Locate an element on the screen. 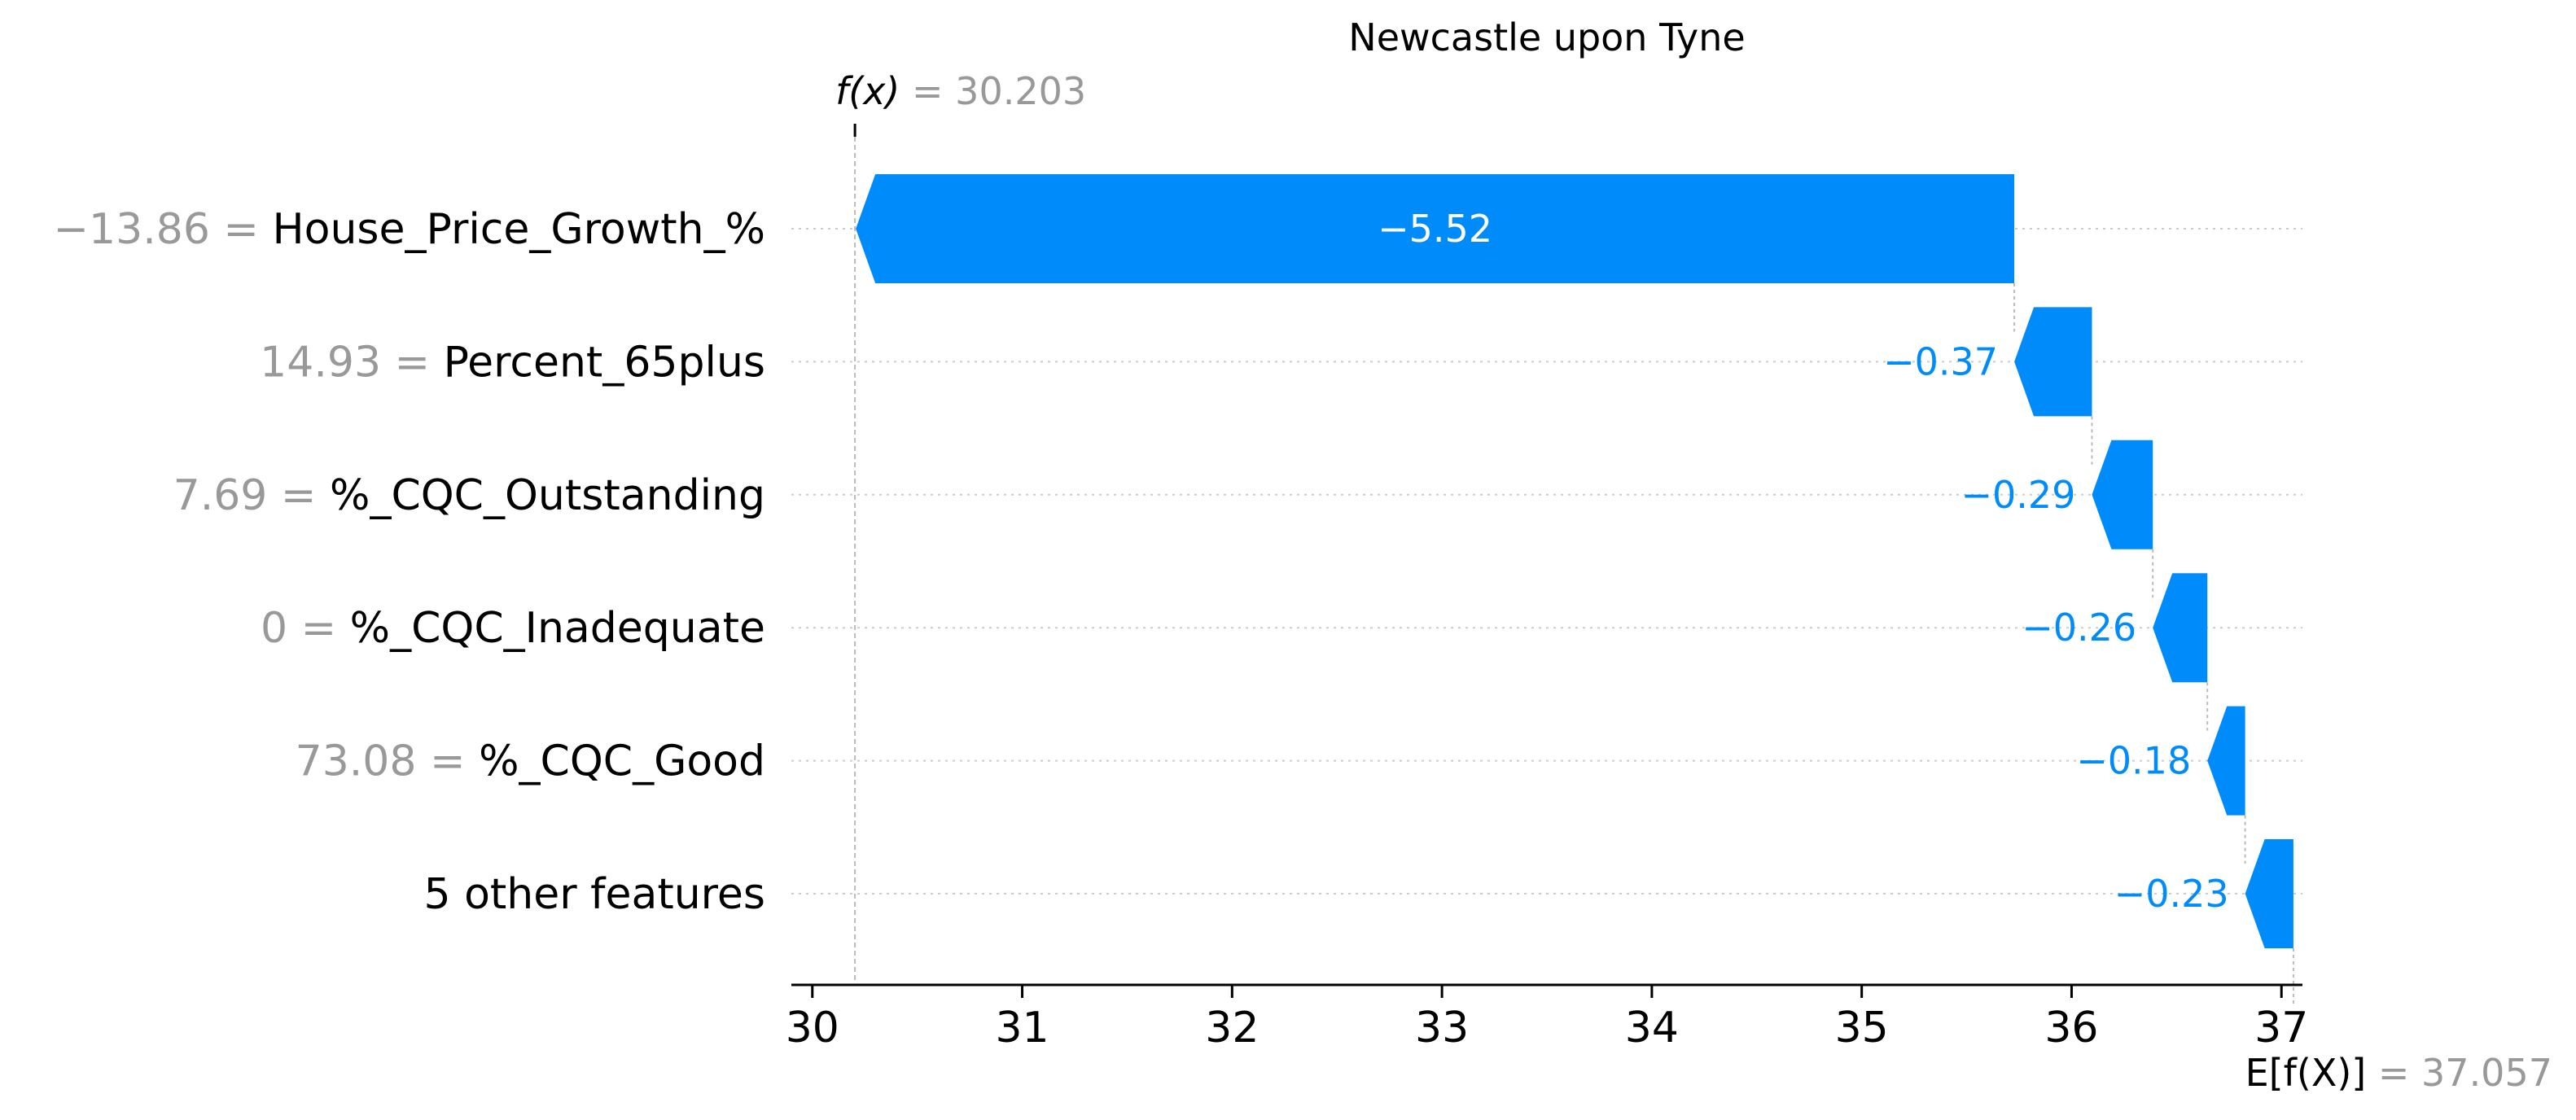 The height and width of the screenshot is (1120, 2576). feature-name: %_CQC_Outstanding is located at coordinates (547, 495).